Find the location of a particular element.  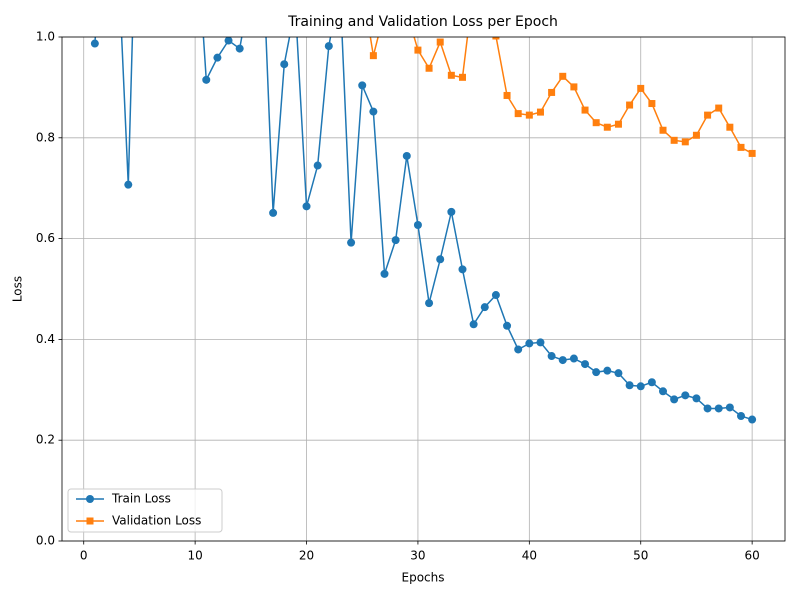

x-axis-label: Epochs is located at coordinates (423, 578).